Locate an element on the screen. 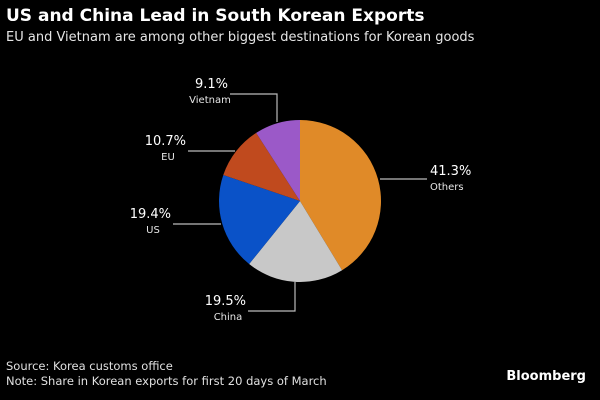 The width and height of the screenshot is (600, 400). bloomberg-logo: Bloomberg is located at coordinates (546, 376).